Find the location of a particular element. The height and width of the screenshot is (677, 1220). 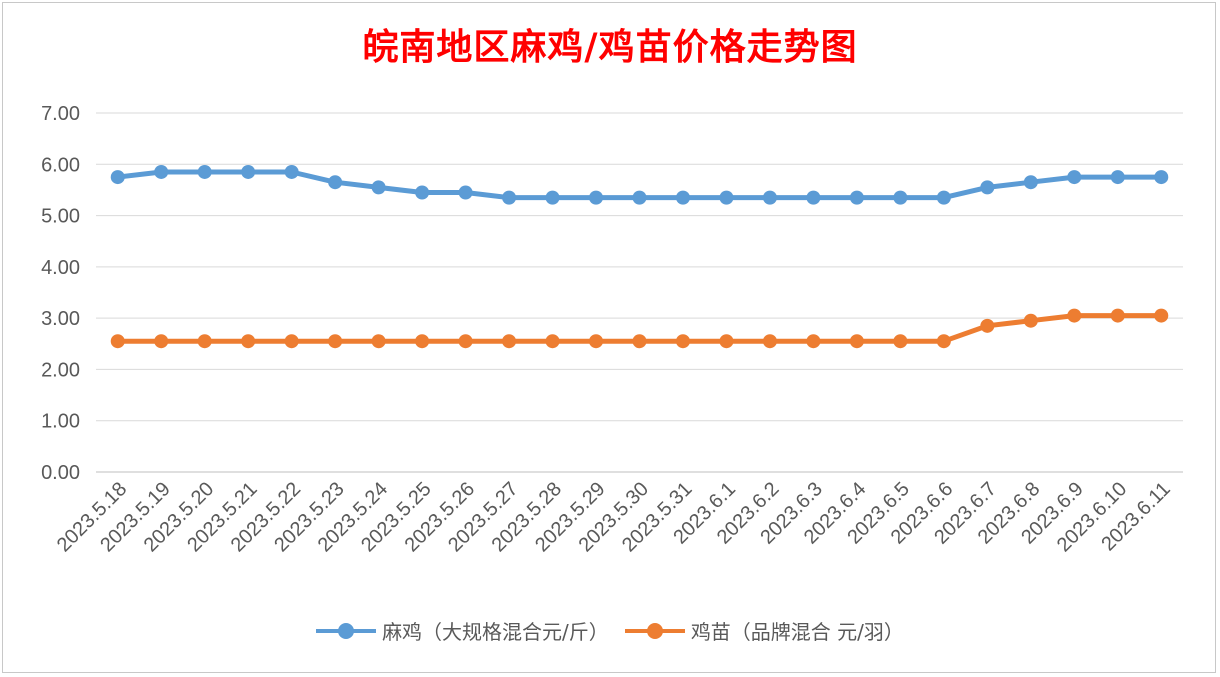

legend: 麻鸡（大规格混合元/斤） 鸡苗（品牌混合 元/羽） is located at coordinates (610, 630).